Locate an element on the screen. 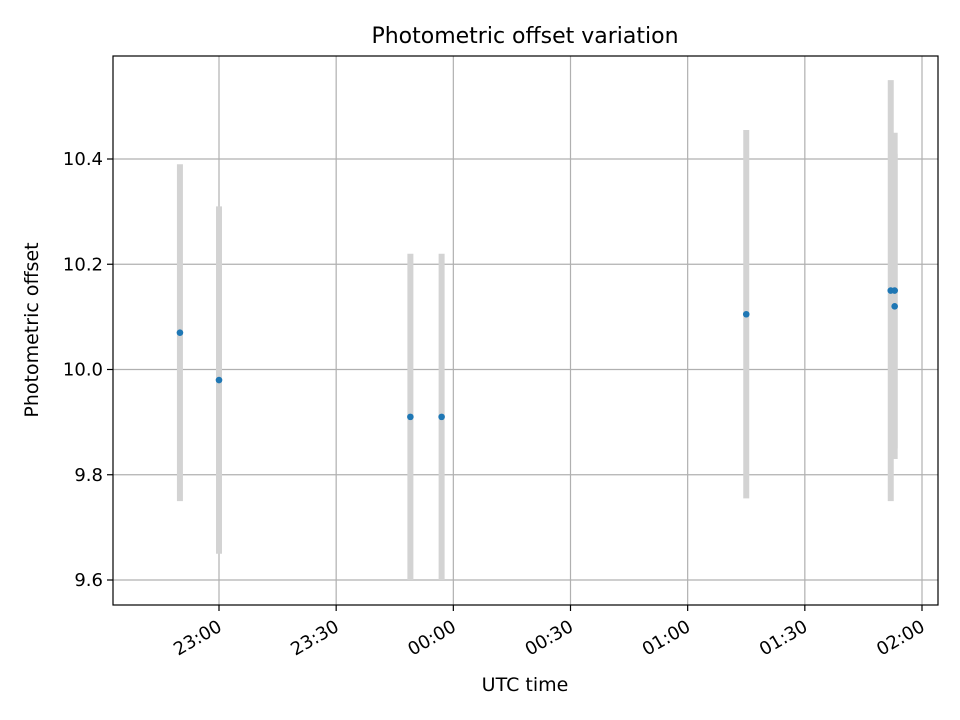 The image size is (960, 720). x-axis-label: UTC time is located at coordinates (525, 685).